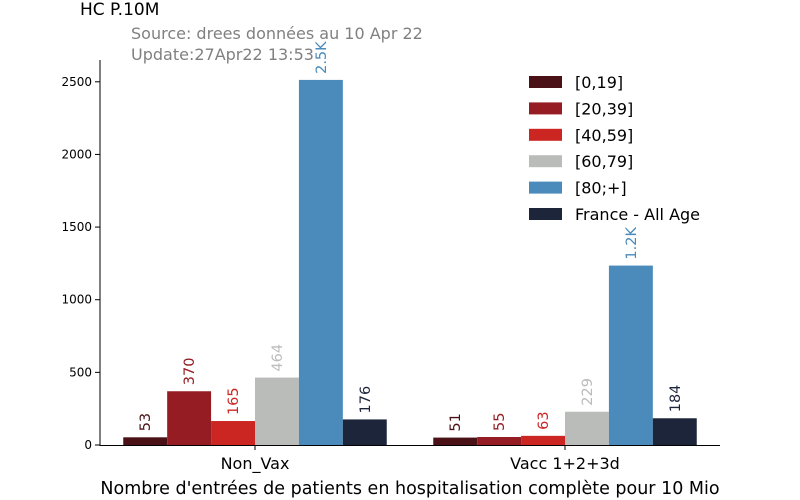 The width and height of the screenshot is (800, 500). Describe the element at coordinates (366, 400) in the screenshot. I see `bar-data-label: 176` at that location.